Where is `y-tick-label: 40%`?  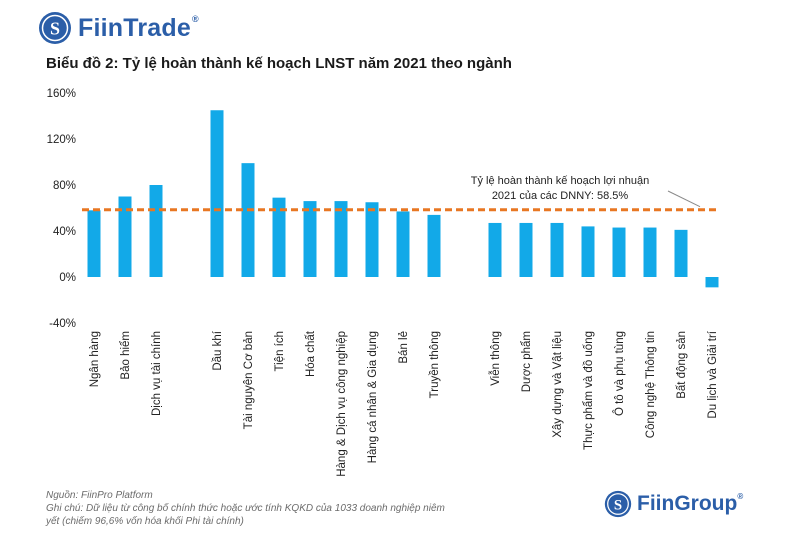
y-tick-label: 40% is located at coordinates (64, 232).